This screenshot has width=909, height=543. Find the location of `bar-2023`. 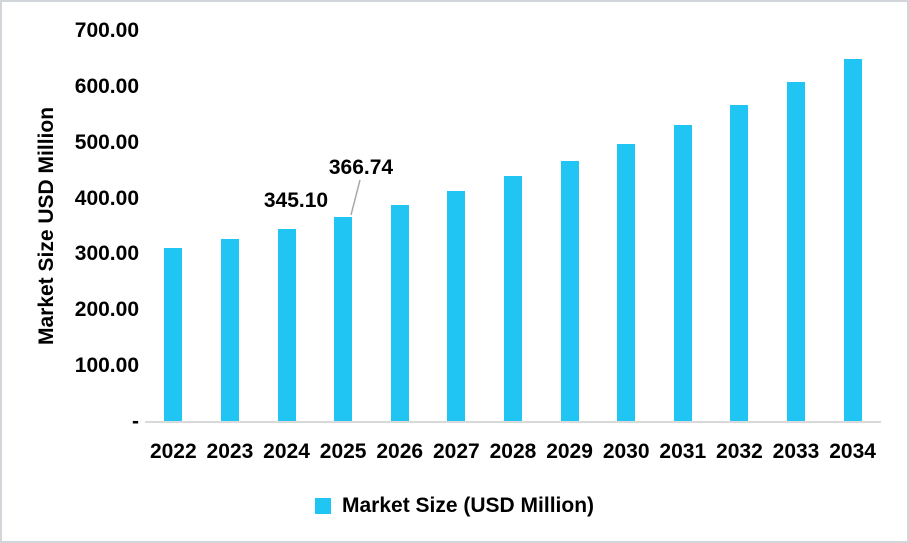

bar-2023 is located at coordinates (229, 330).